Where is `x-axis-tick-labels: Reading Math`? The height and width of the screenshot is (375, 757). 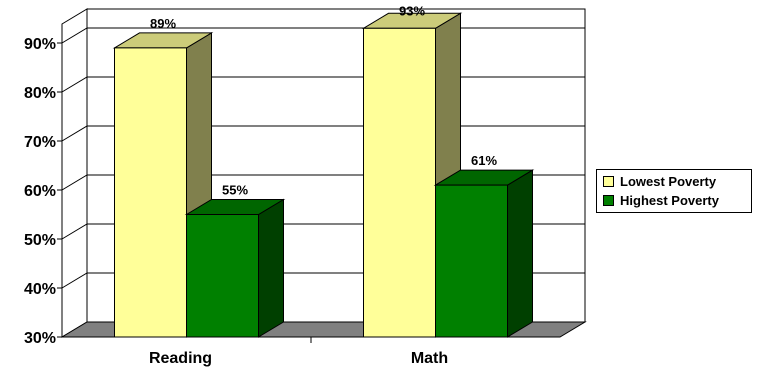
x-axis-tick-labels: Reading Math is located at coordinates (298, 352).